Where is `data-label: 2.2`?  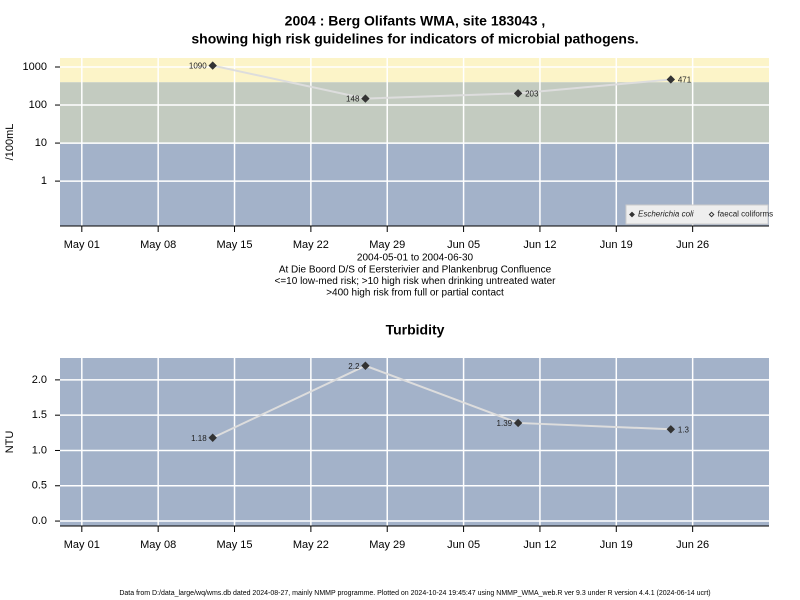 data-label: 2.2 is located at coordinates (354, 366).